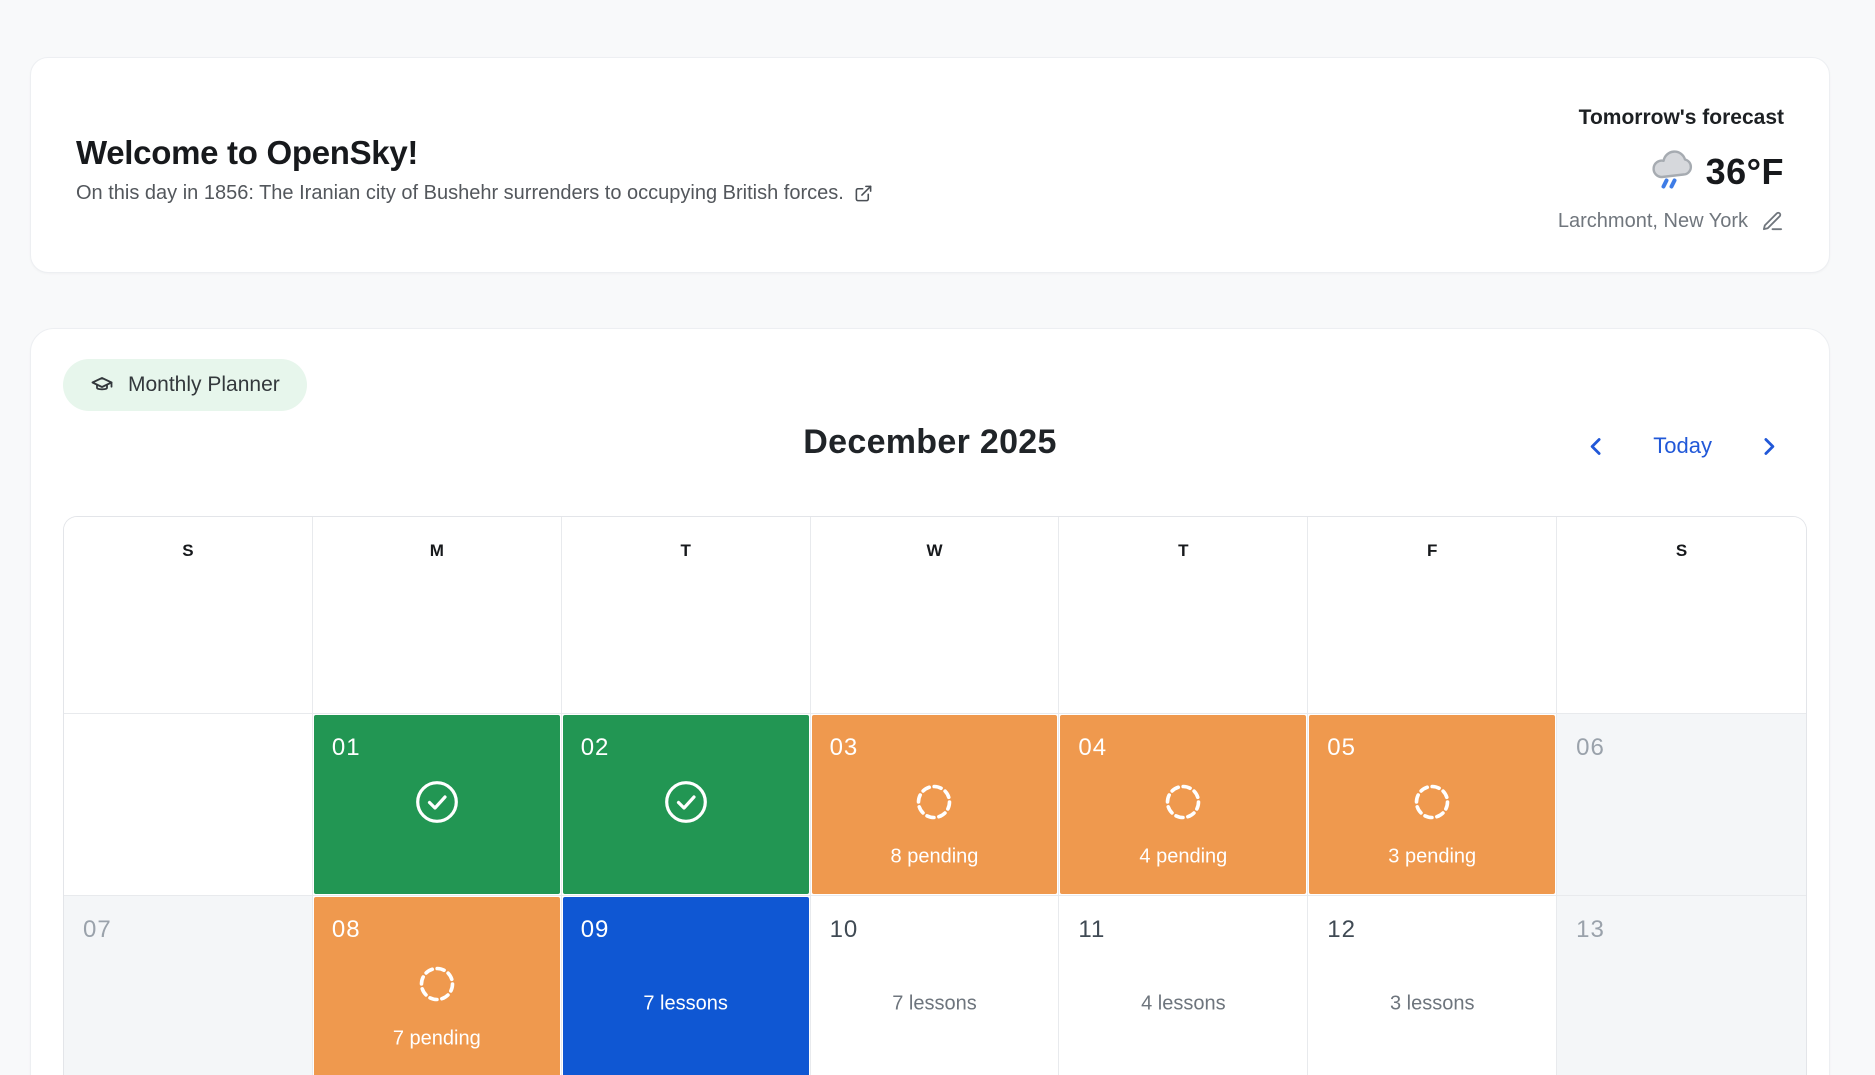 The image size is (1875, 1075). I want to click on day-number: 02, so click(595, 747).